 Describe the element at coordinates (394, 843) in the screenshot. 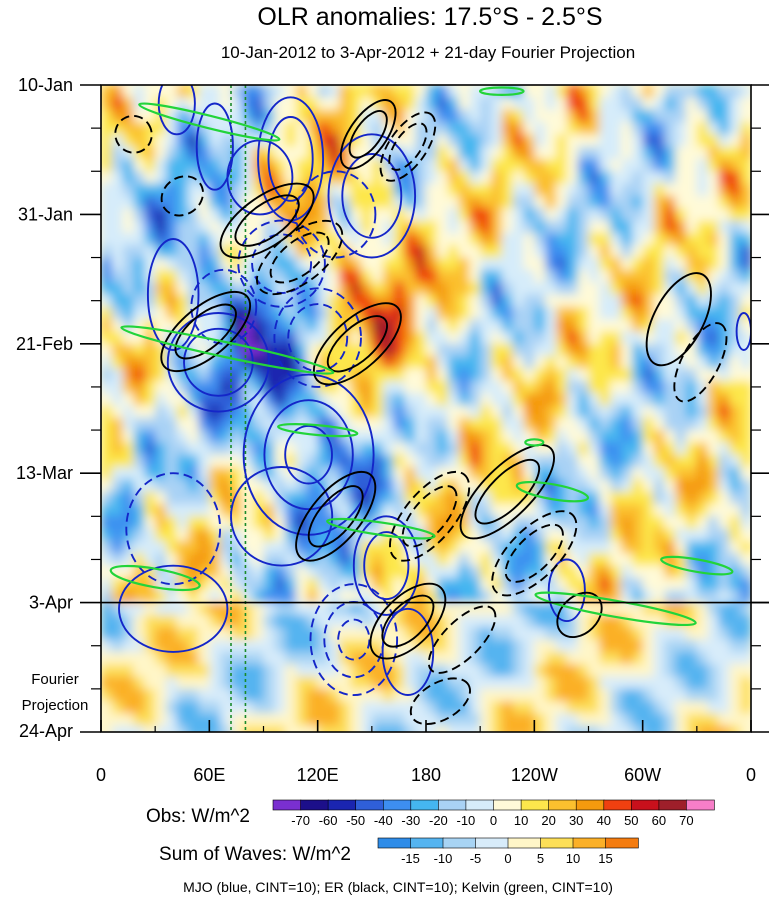

I see `waves_colorbar-swatch` at that location.